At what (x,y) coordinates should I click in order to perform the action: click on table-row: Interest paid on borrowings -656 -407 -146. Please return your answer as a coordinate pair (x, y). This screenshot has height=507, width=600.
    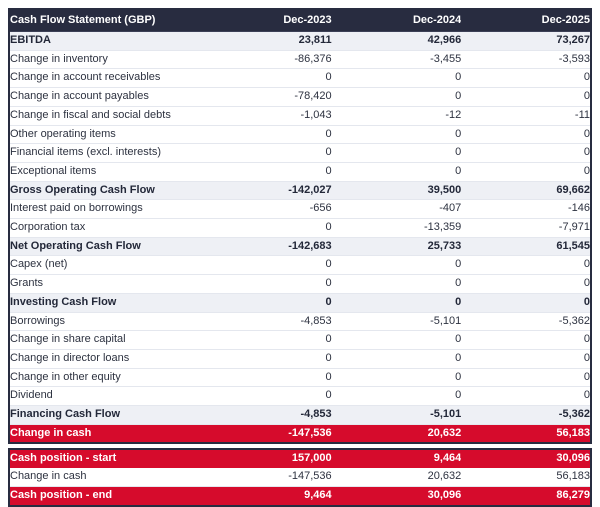
    Looking at the image, I should click on (300, 209).